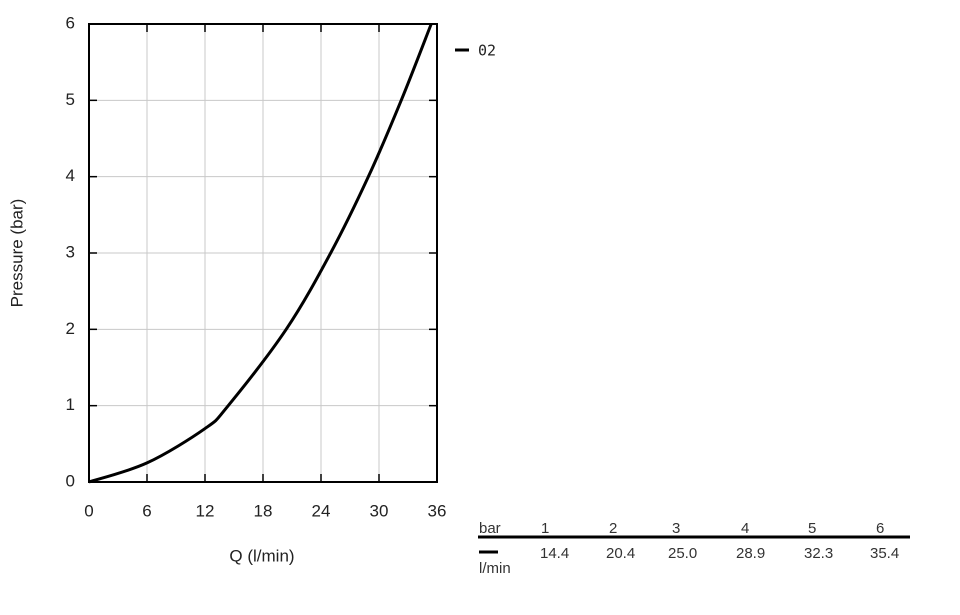 The image size is (960, 615). I want to click on x-tick-label: 6, so click(146, 510).